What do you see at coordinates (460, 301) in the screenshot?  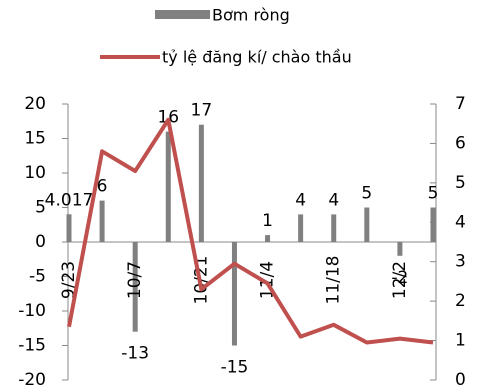 I see `y2-tick-label: 2` at bounding box center [460, 301].